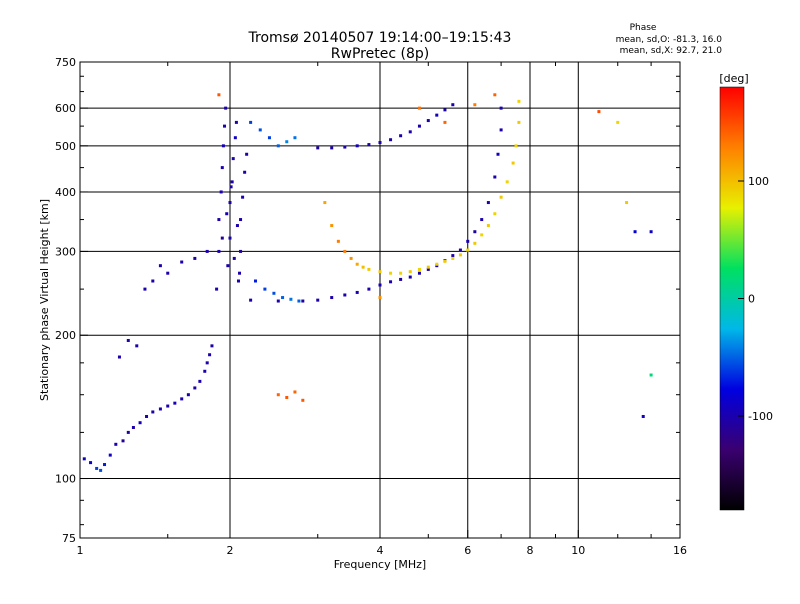 The image size is (800, 604). I want to click on colorbar-label: [deg], so click(733, 78).